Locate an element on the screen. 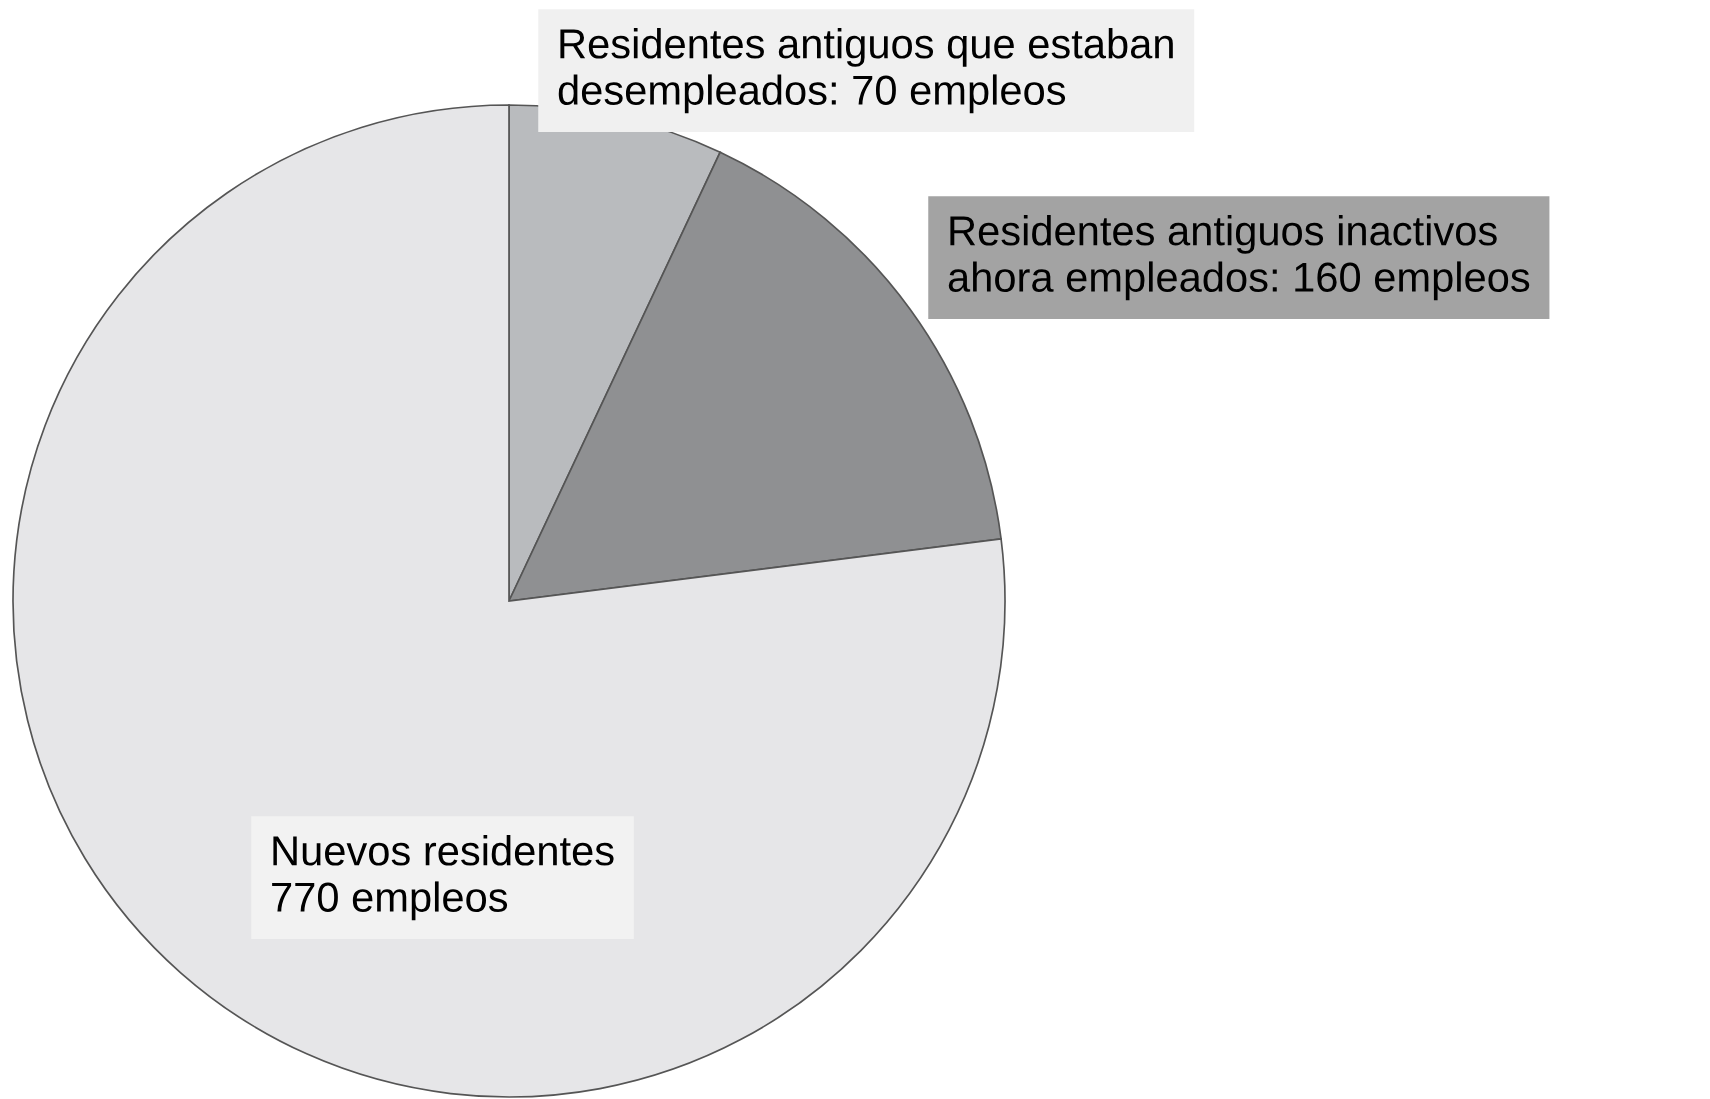  slice-label: Residentes antiguos inactivos ahora empleados: 160 empleos is located at coordinates (1239, 258).